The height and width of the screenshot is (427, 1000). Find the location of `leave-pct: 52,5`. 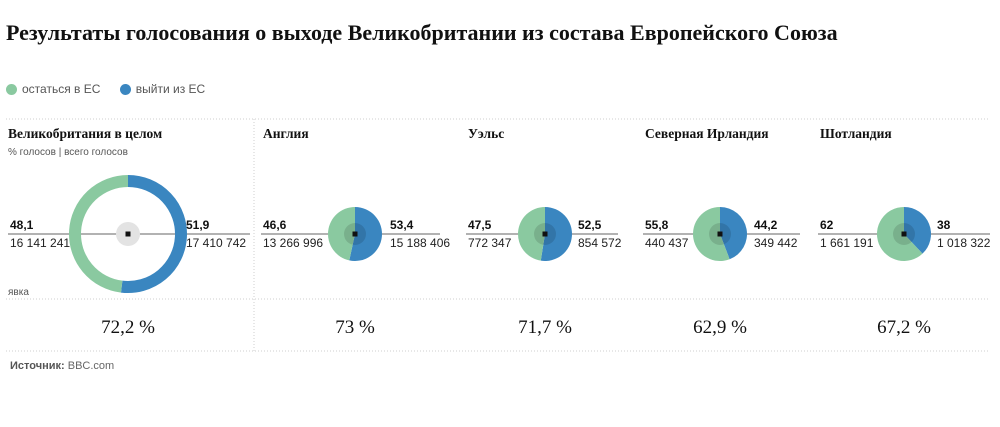

leave-pct: 52,5 is located at coordinates (590, 225).